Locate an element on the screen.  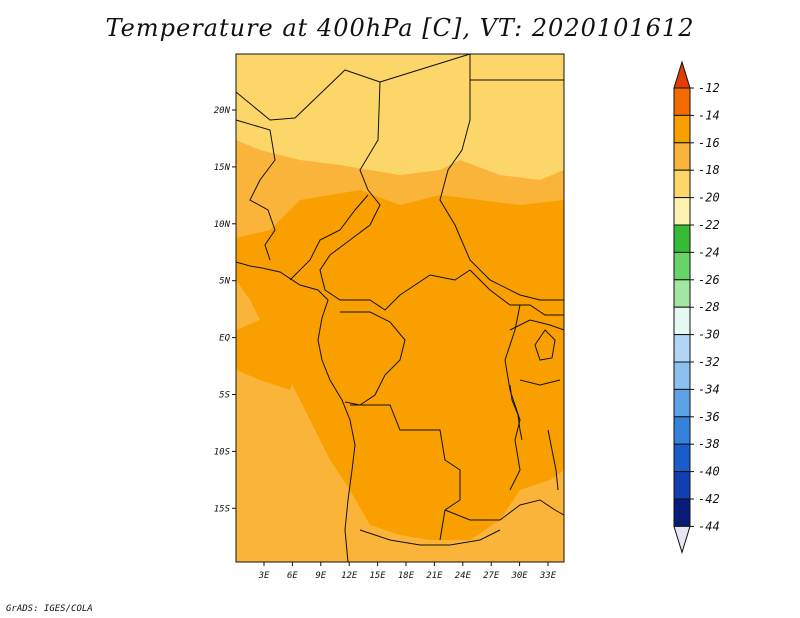
lon-tick-label: 27E is located at coordinates (491, 576).